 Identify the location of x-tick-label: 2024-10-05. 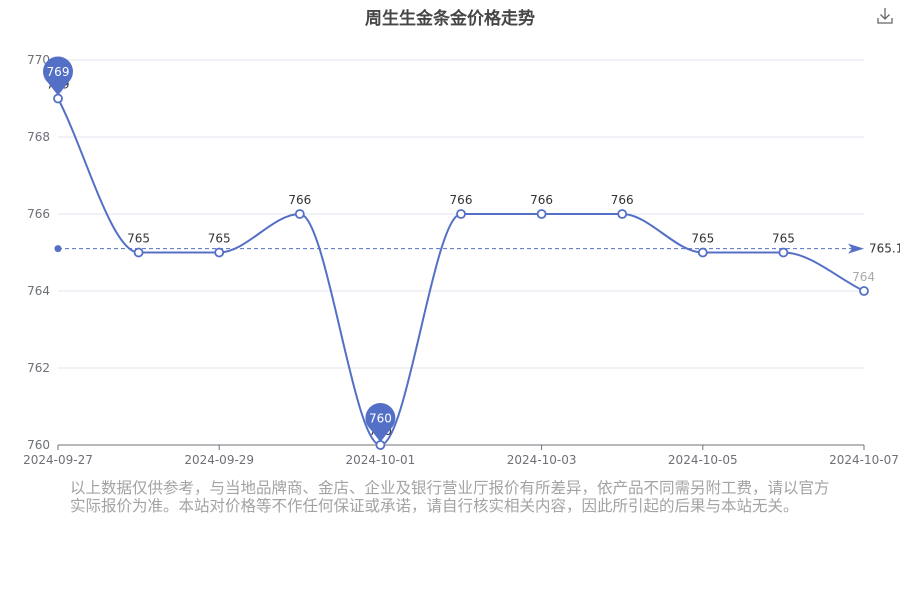
(703, 460).